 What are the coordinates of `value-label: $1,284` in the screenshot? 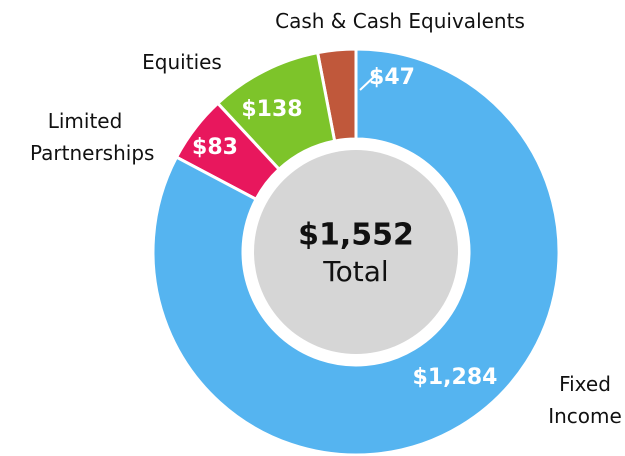 It's located at (455, 377).